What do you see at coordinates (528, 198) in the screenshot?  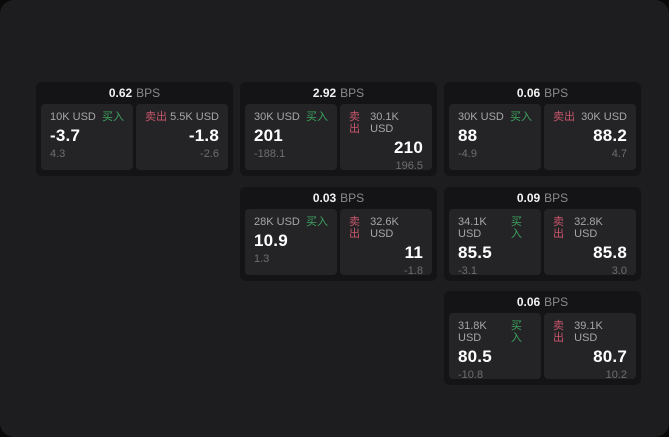 I see `bps-value: 0.09` at bounding box center [528, 198].